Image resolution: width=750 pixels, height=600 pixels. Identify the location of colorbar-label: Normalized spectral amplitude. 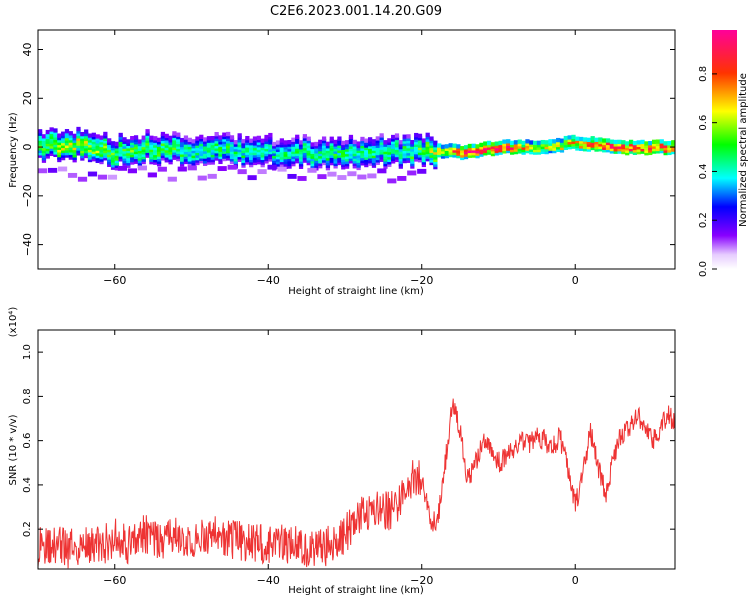
(743, 150).